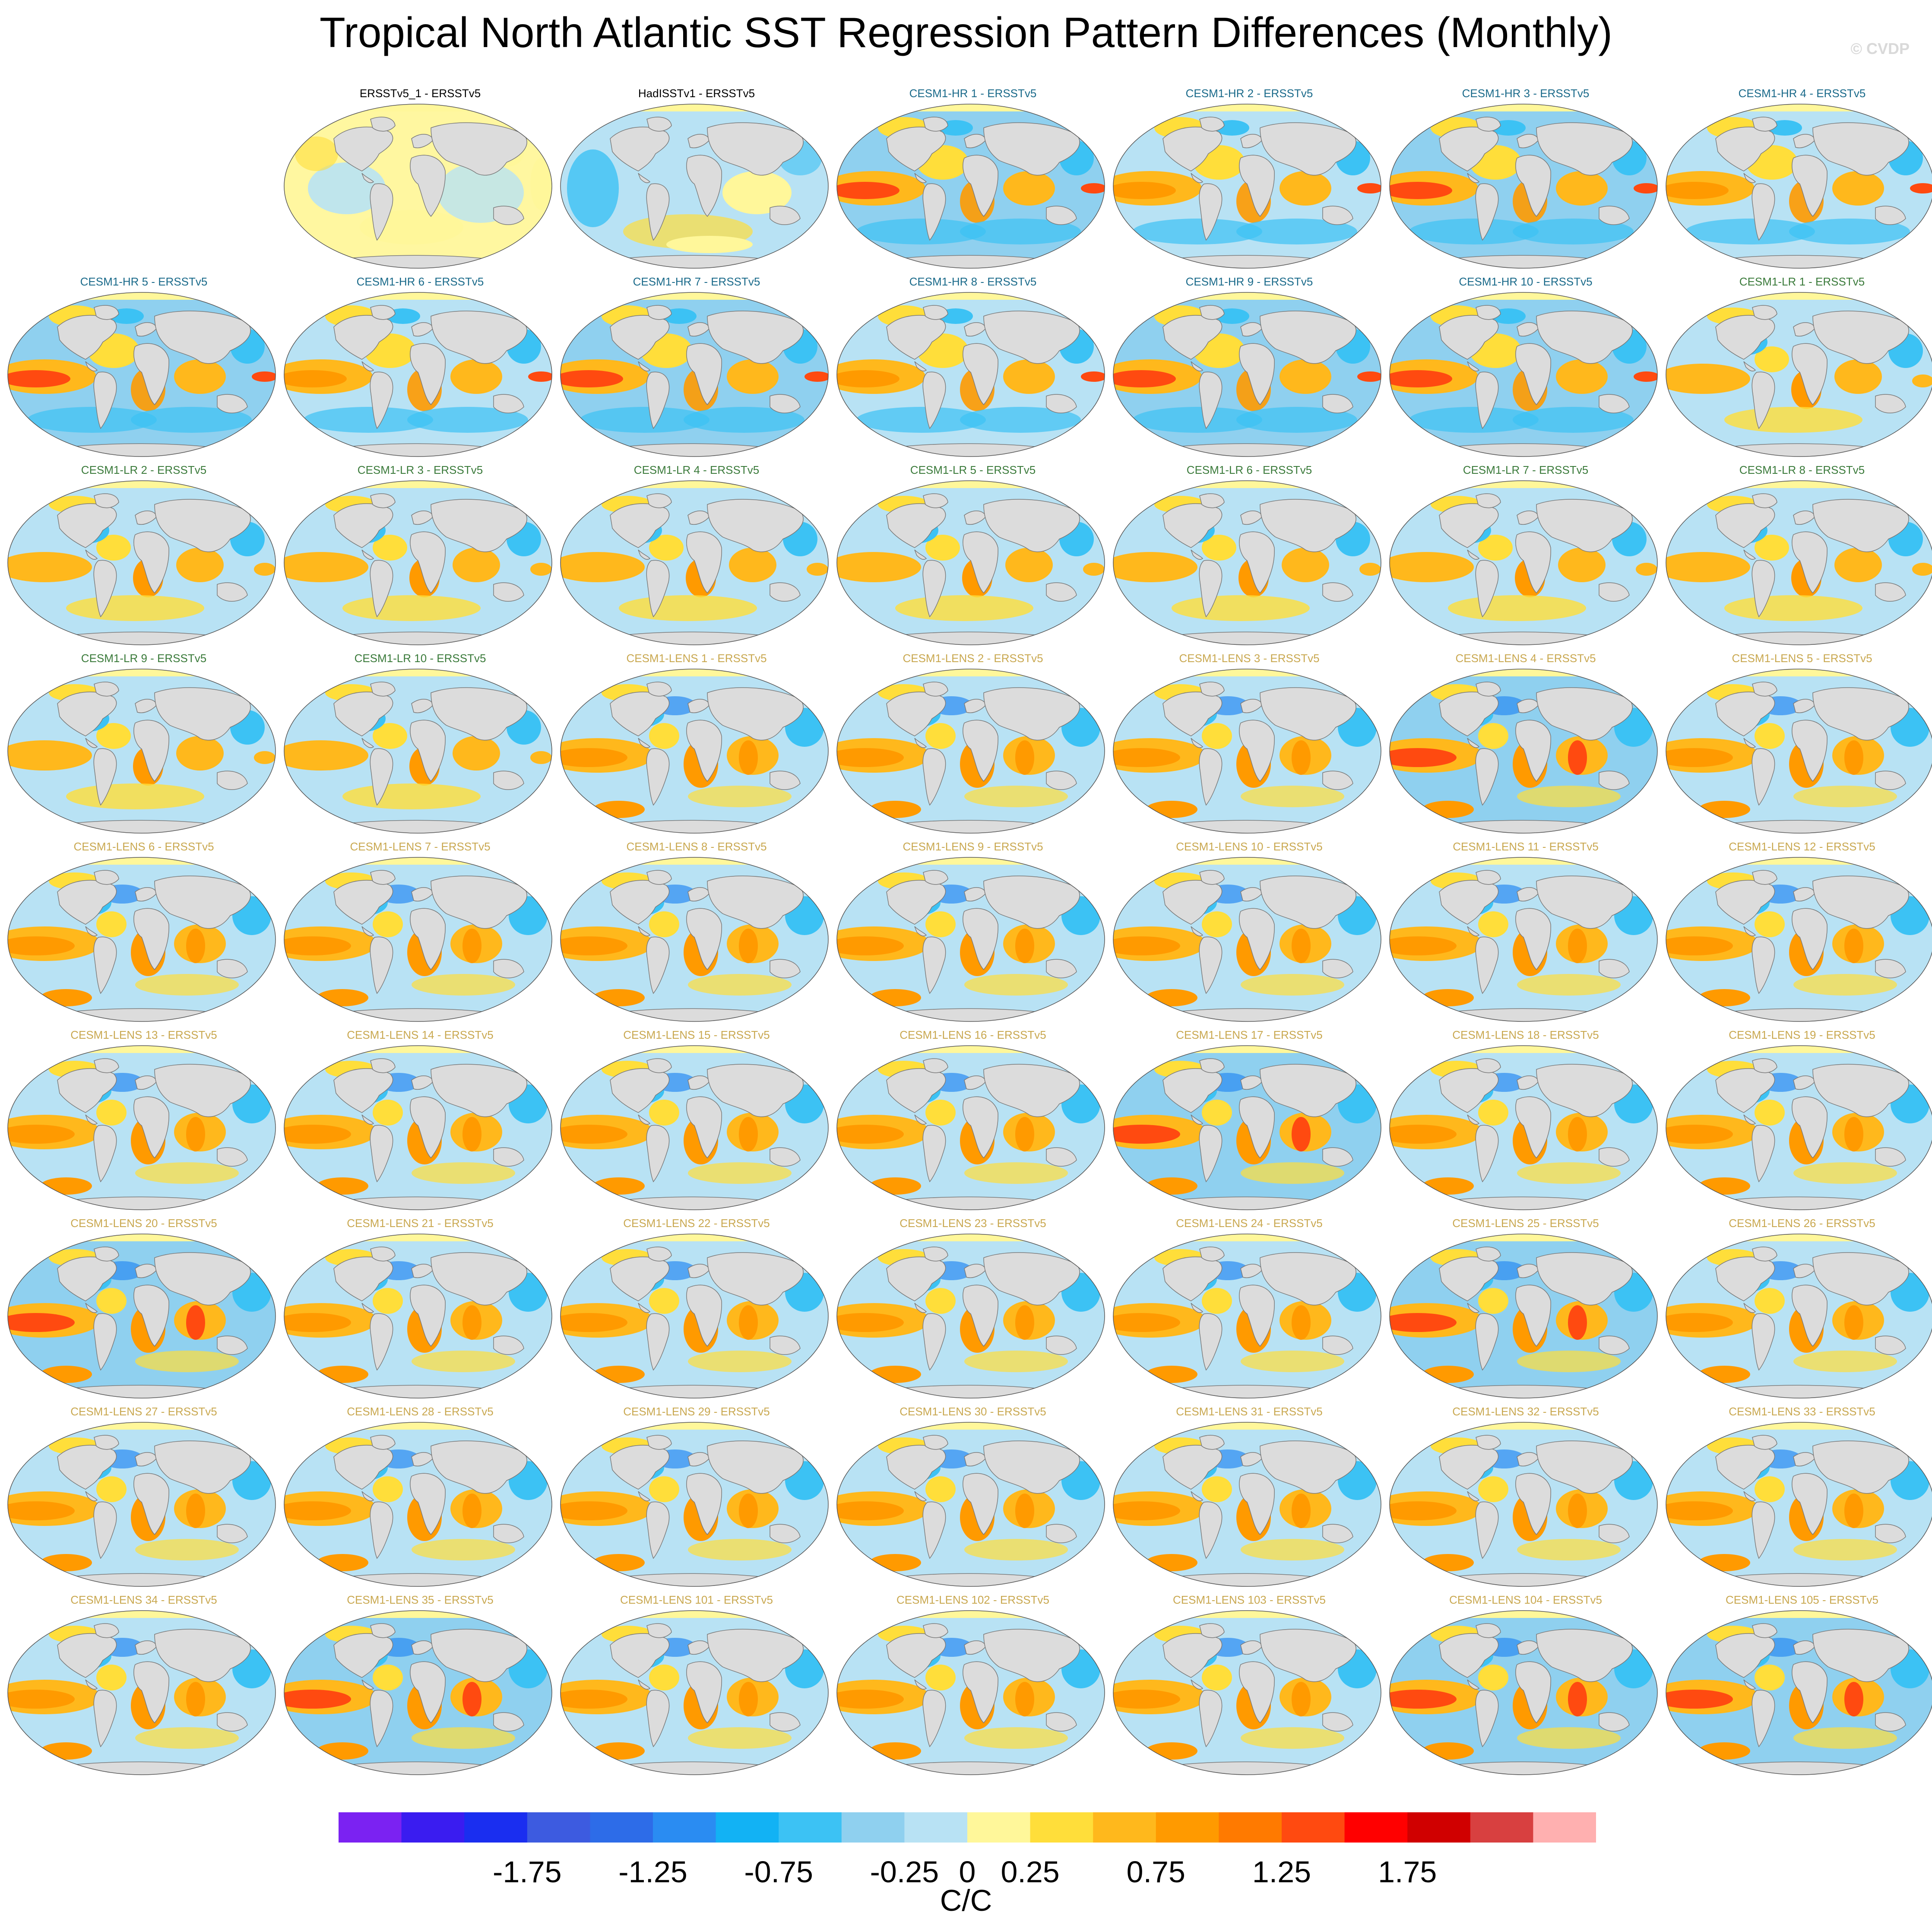  I want to click on map-panel: CESM1-LR 6 - ERSSTv5, so click(1249, 557).